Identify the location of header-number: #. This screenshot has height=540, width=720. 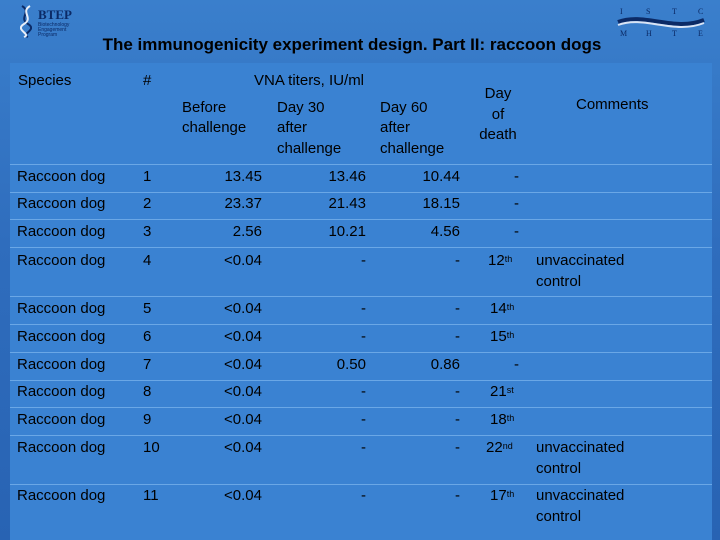
(147, 80).